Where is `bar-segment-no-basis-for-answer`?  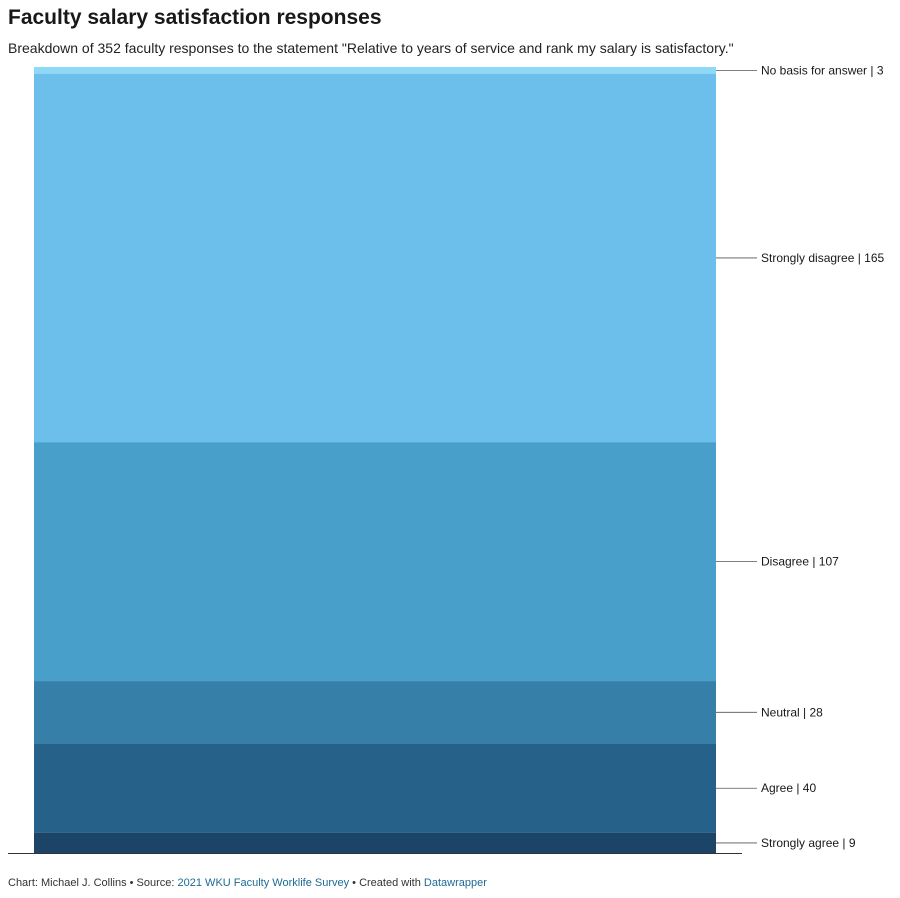
bar-segment-no-basis-for-answer is located at coordinates (375, 70).